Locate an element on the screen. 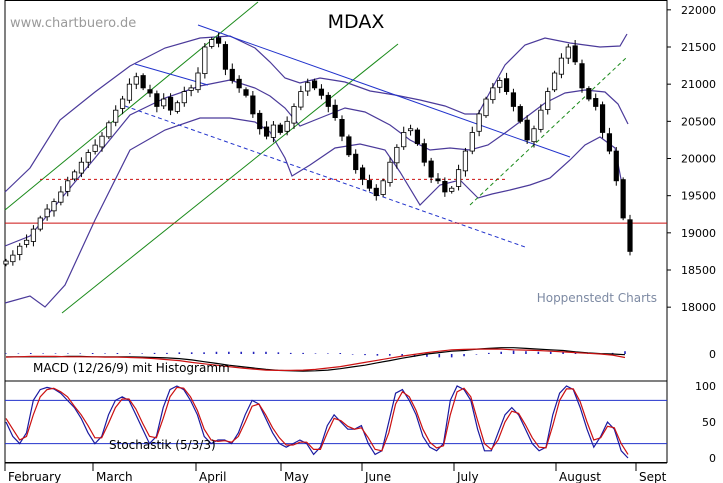  macd-signal-line is located at coordinates (315, 359).